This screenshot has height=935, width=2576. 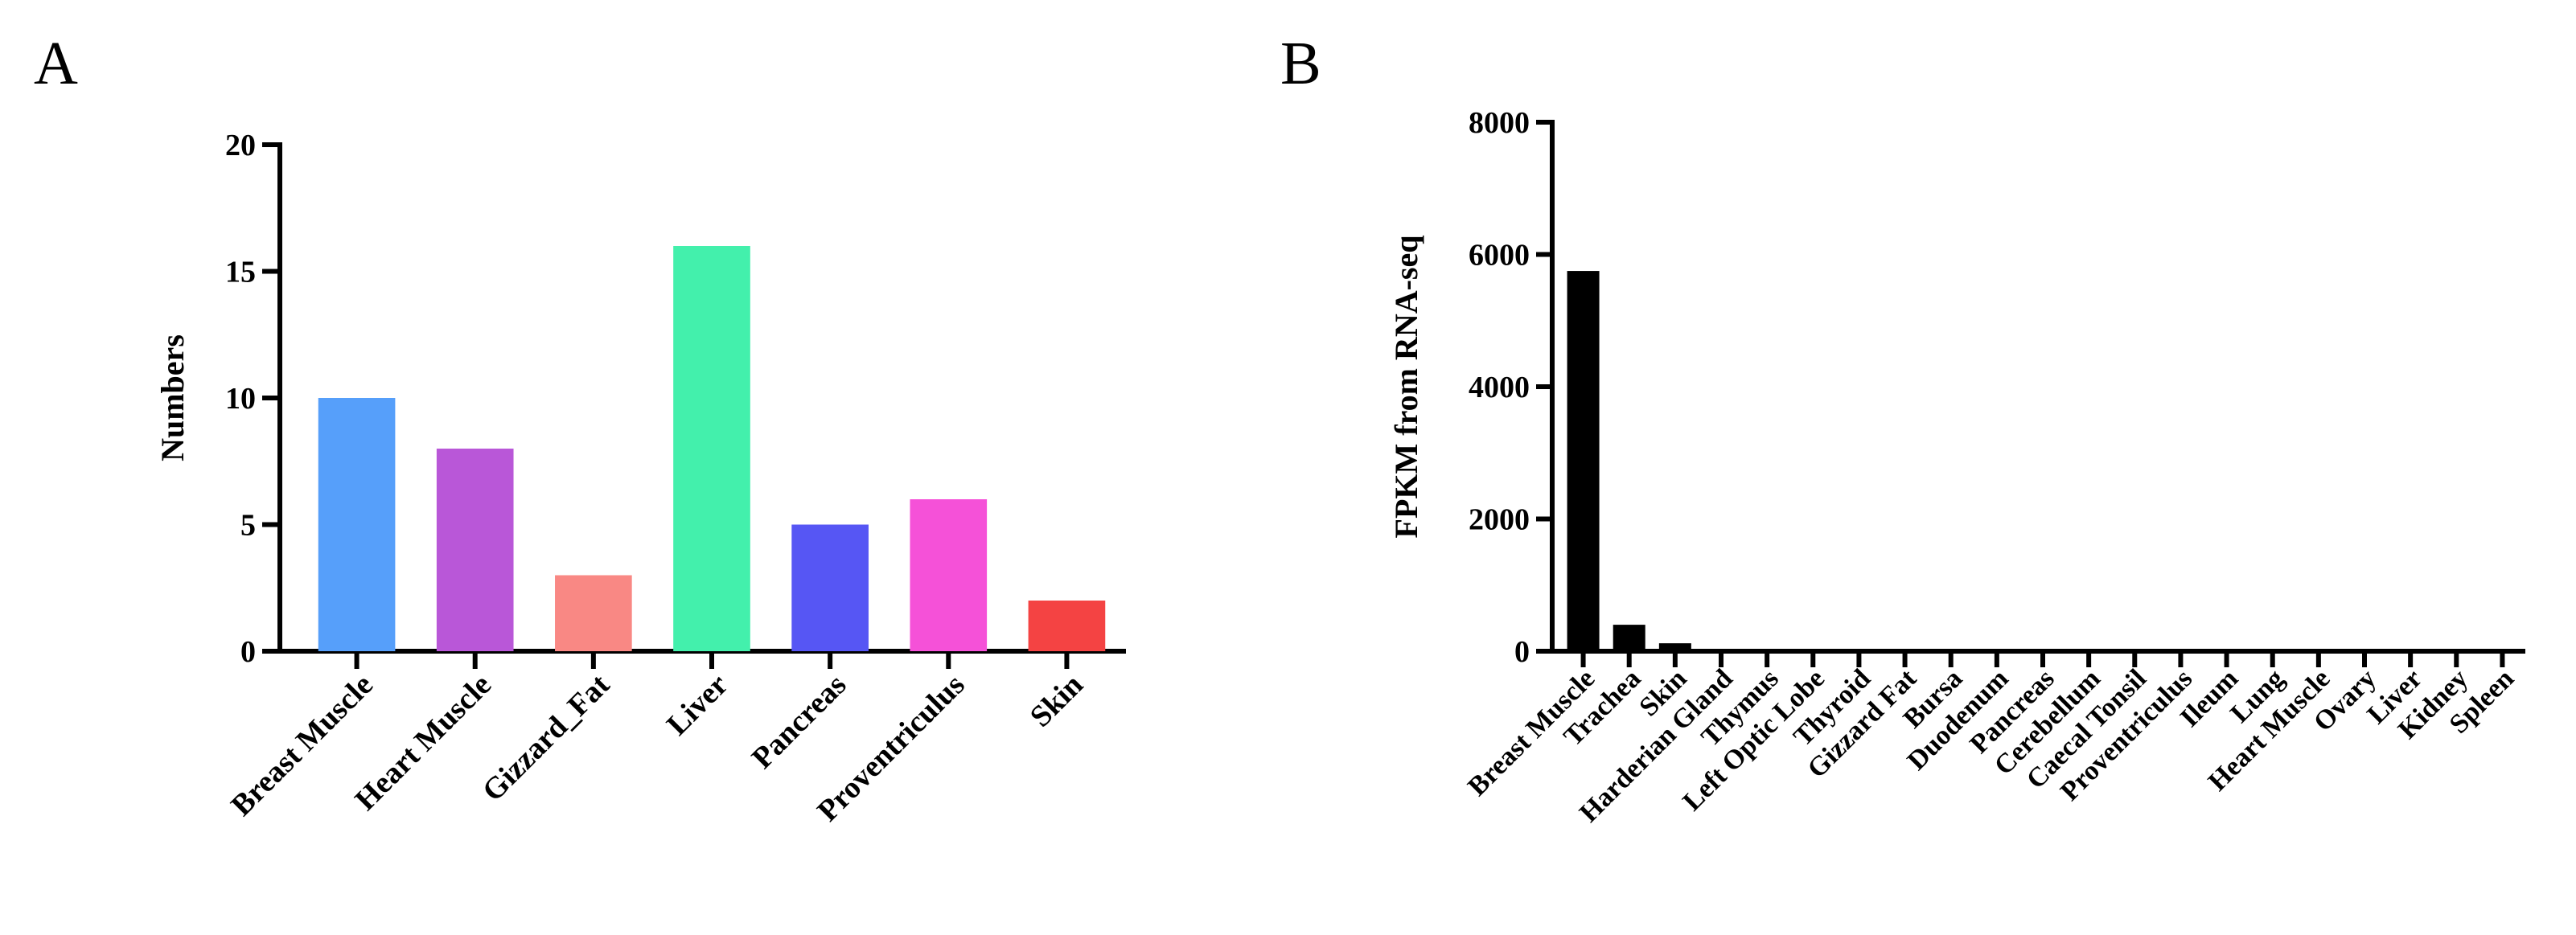 I want to click on y-axis-title: Numbers, so click(x=172, y=397).